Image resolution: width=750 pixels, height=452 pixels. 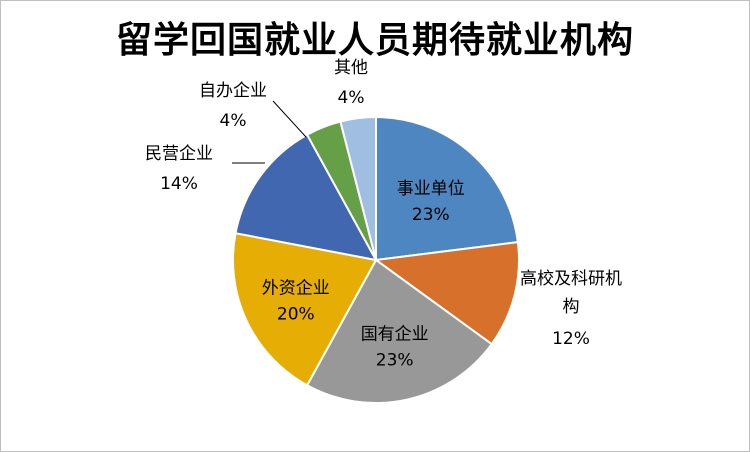 I want to click on slice-category-label: 高校及科研机, so click(x=571, y=279).